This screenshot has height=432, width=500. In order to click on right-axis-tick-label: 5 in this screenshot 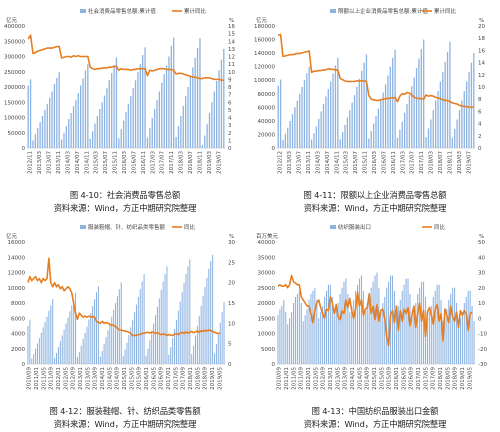, I will do `click(230, 345)`.